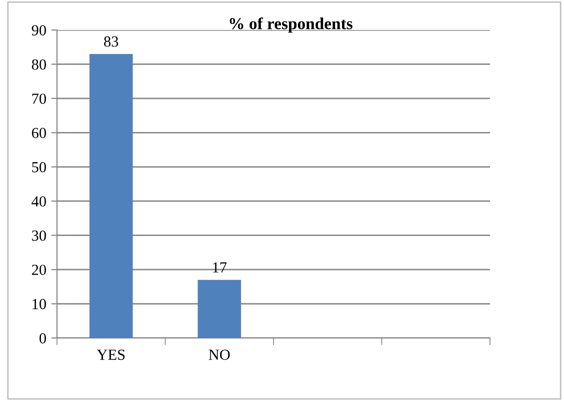 This screenshot has height=403, width=564. I want to click on y-tick-label: 70, so click(39, 99).